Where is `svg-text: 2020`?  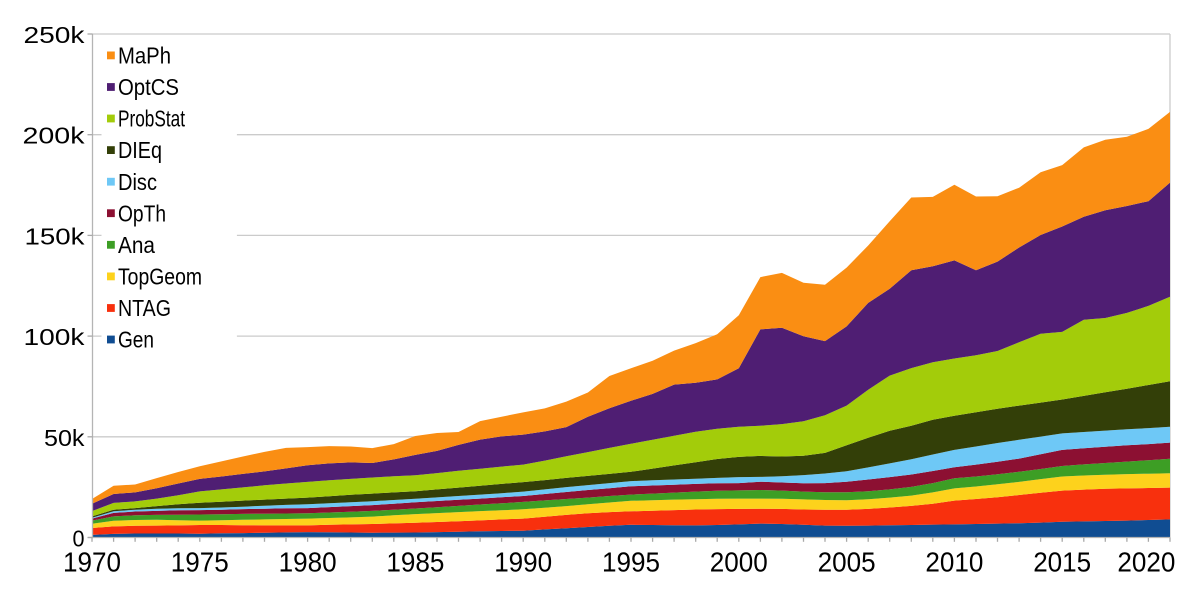
svg-text: 2020 is located at coordinates (1146, 562).